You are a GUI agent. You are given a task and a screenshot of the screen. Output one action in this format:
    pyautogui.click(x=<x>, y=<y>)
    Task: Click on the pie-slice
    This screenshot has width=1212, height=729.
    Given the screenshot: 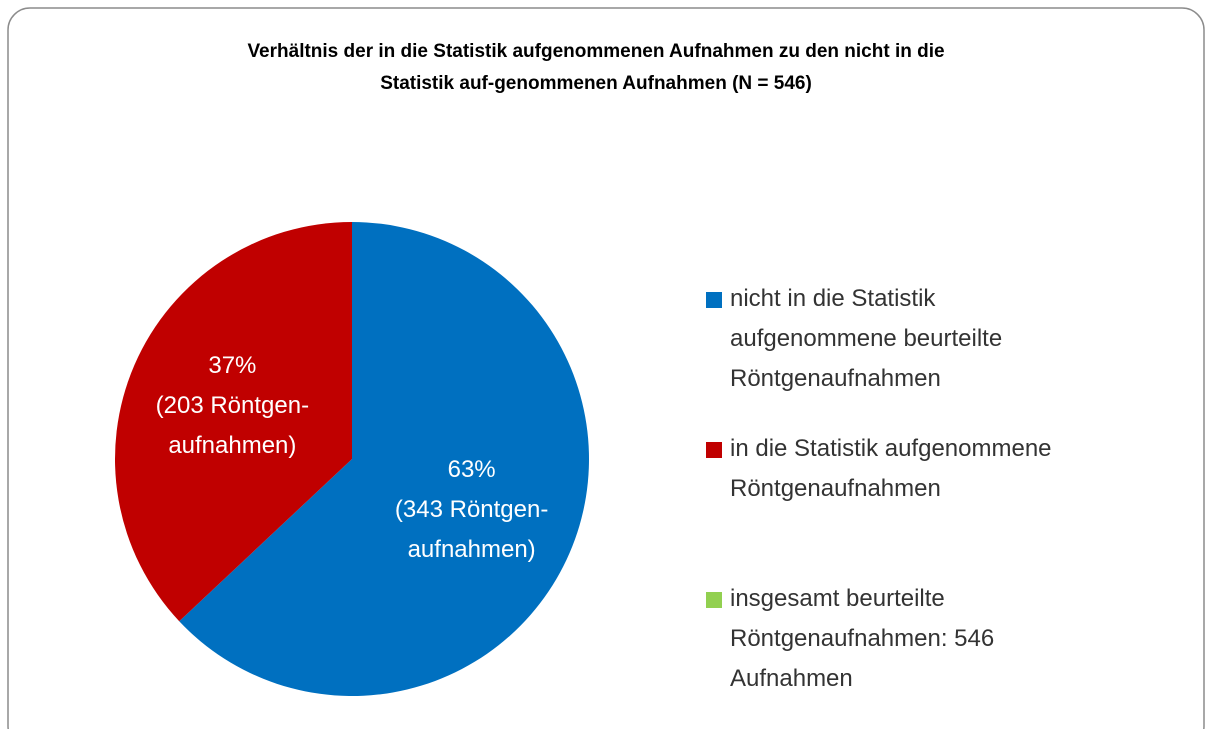 What is the action you would take?
    pyautogui.click(x=233, y=421)
    